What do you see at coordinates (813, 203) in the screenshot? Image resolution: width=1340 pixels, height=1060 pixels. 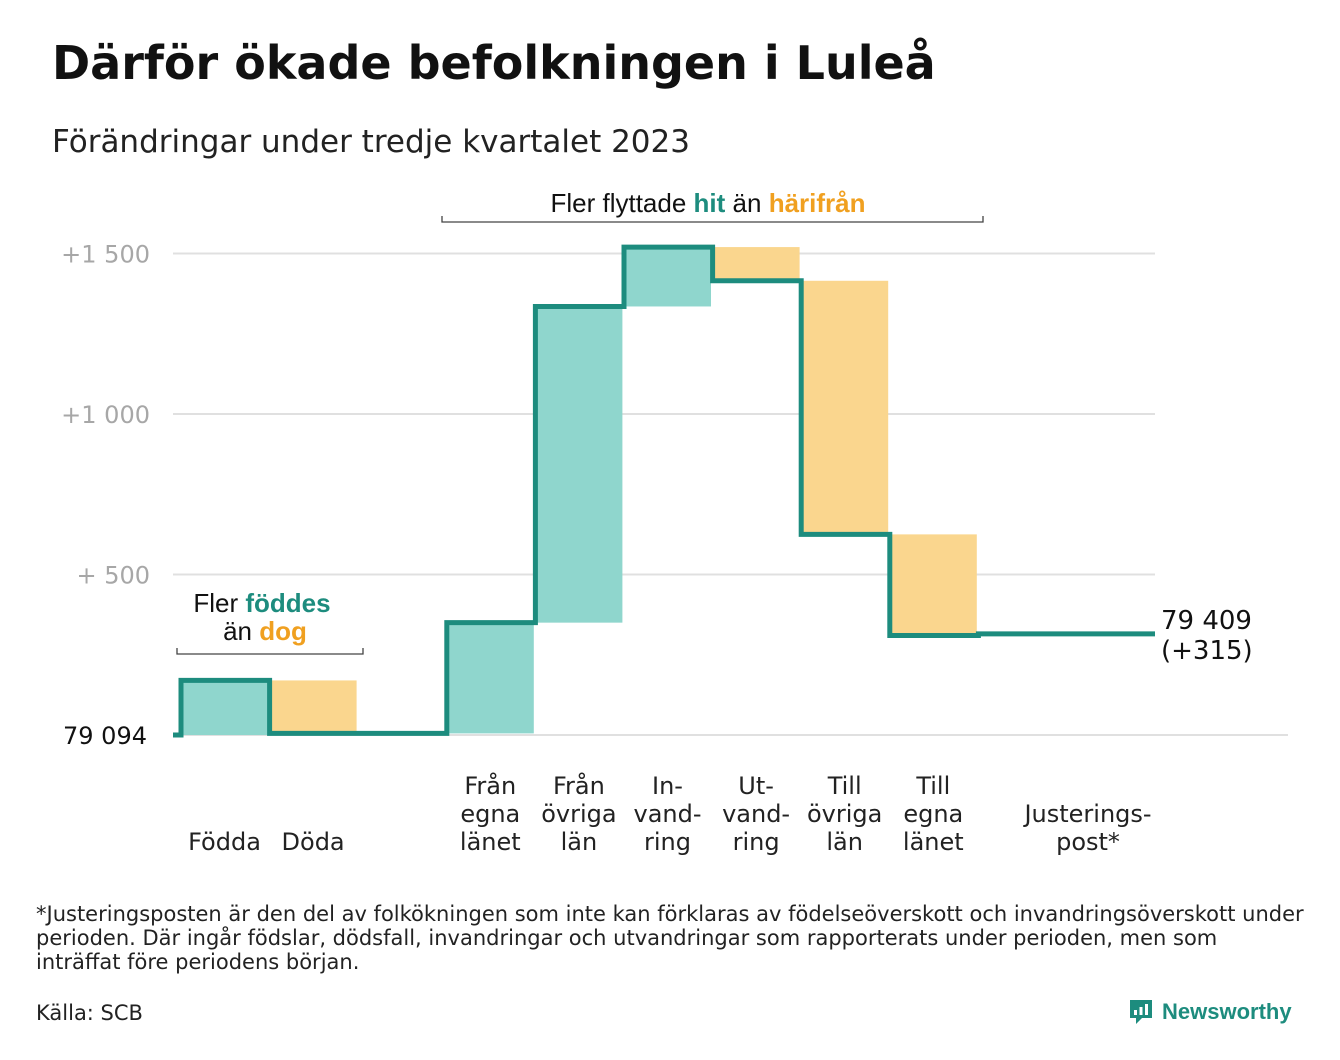 I see `annotation-decrease-text: härifrån` at bounding box center [813, 203].